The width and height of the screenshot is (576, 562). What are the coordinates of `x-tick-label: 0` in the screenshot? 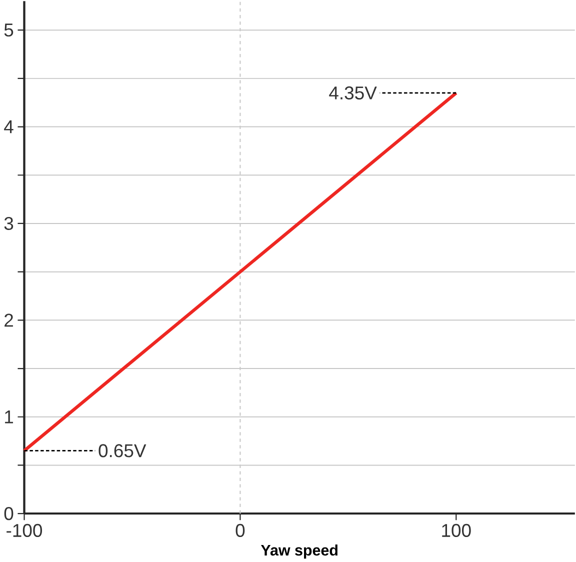 It's located at (240, 530).